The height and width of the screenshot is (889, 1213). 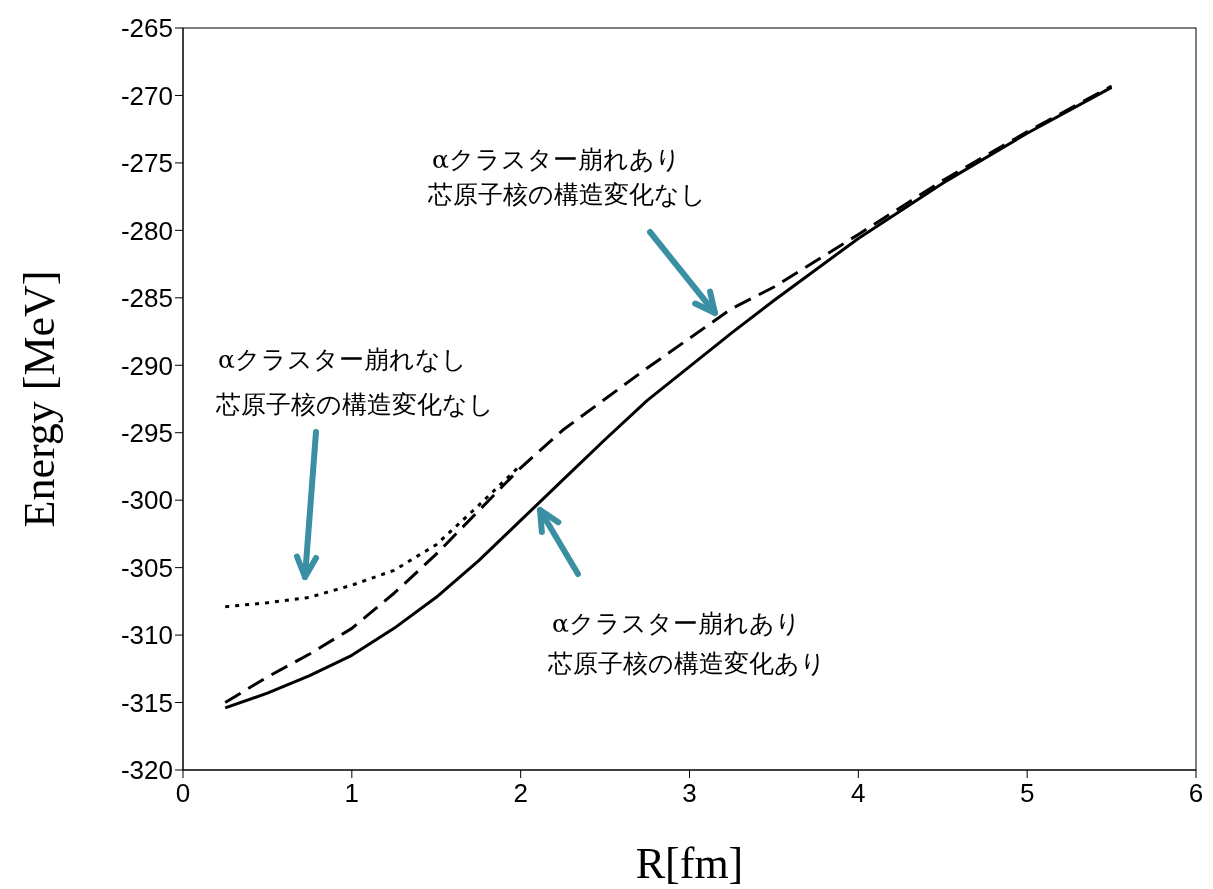 I want to click on y-axis-title: Energy [MeV], so click(x=39, y=399).